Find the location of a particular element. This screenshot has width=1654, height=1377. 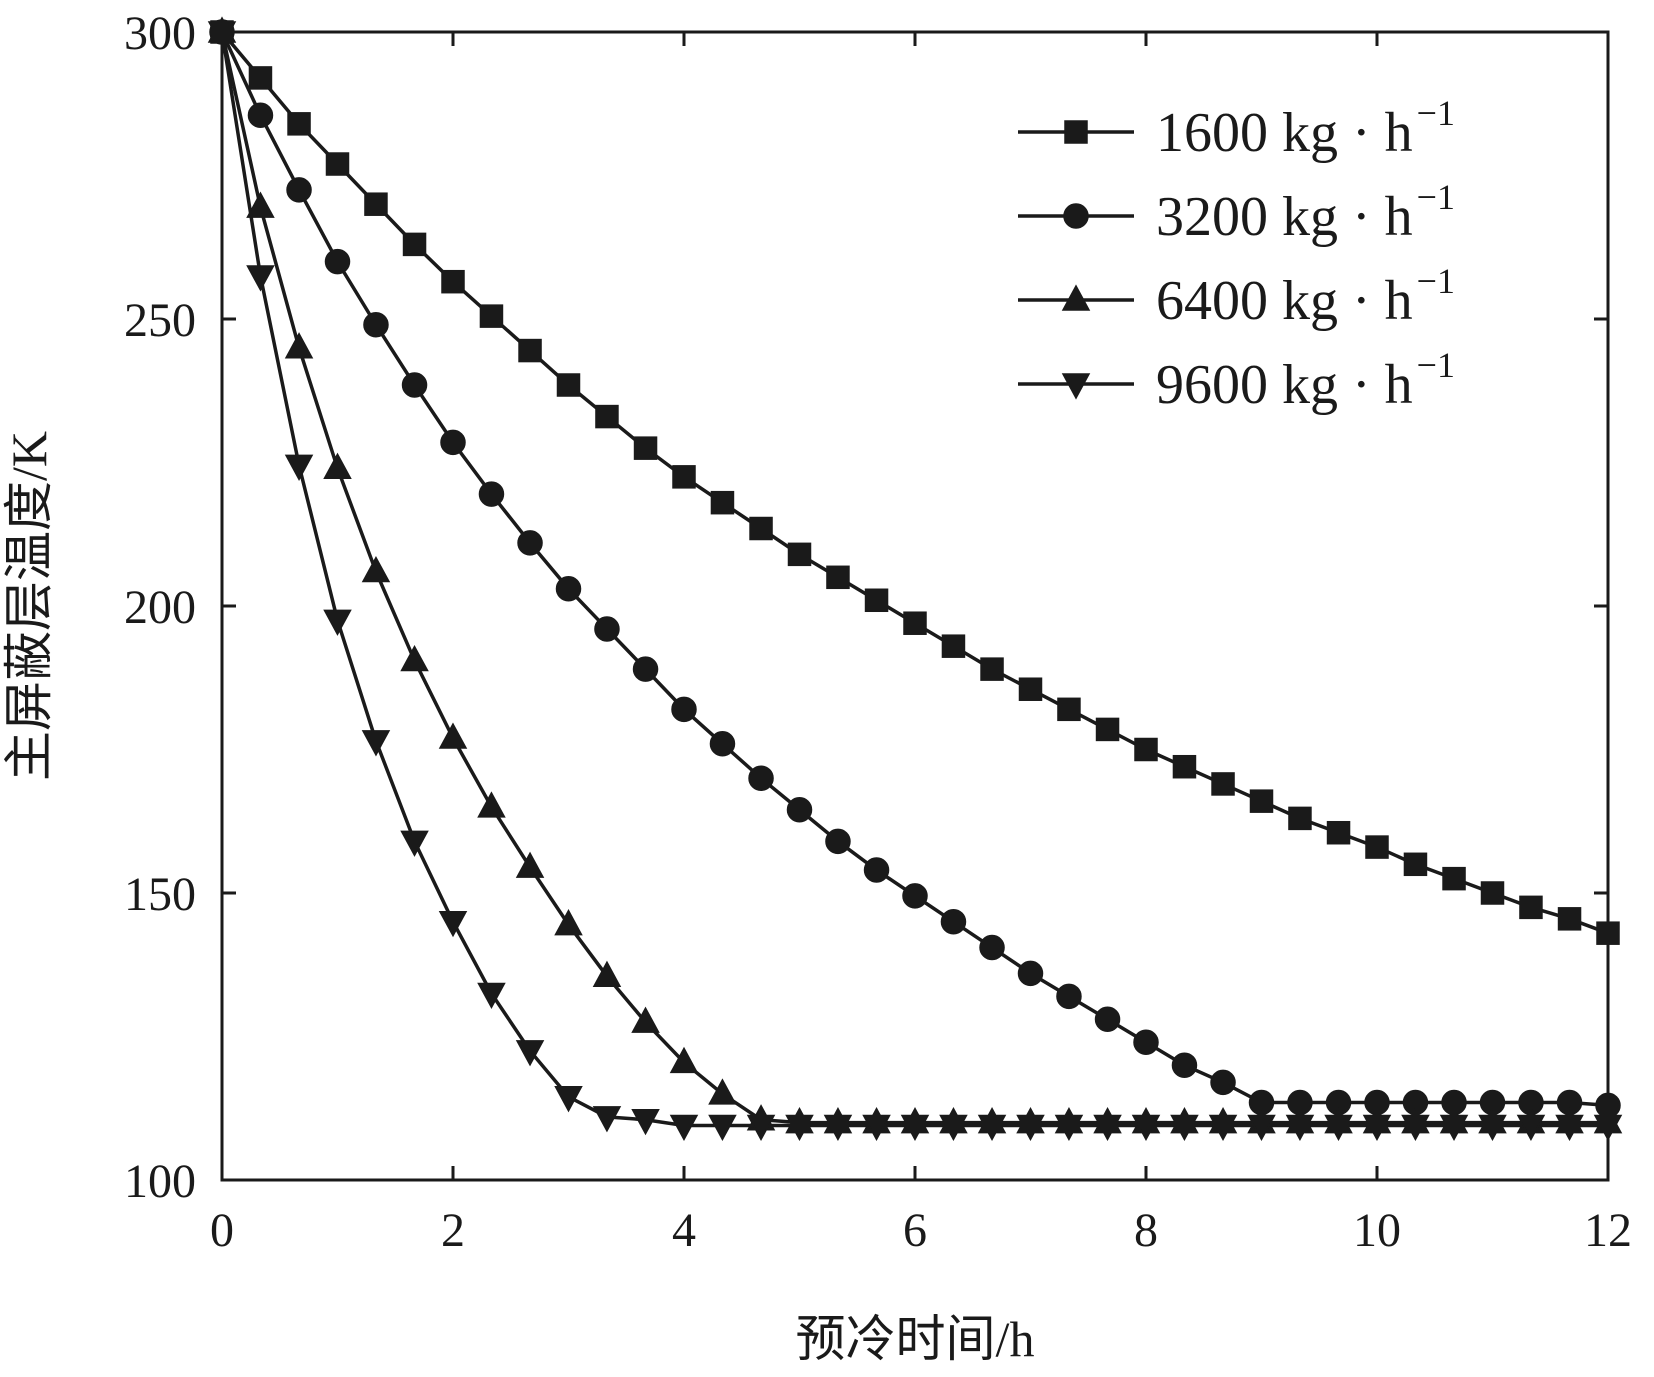

x-tick-label: 2 is located at coordinates (453, 1230).